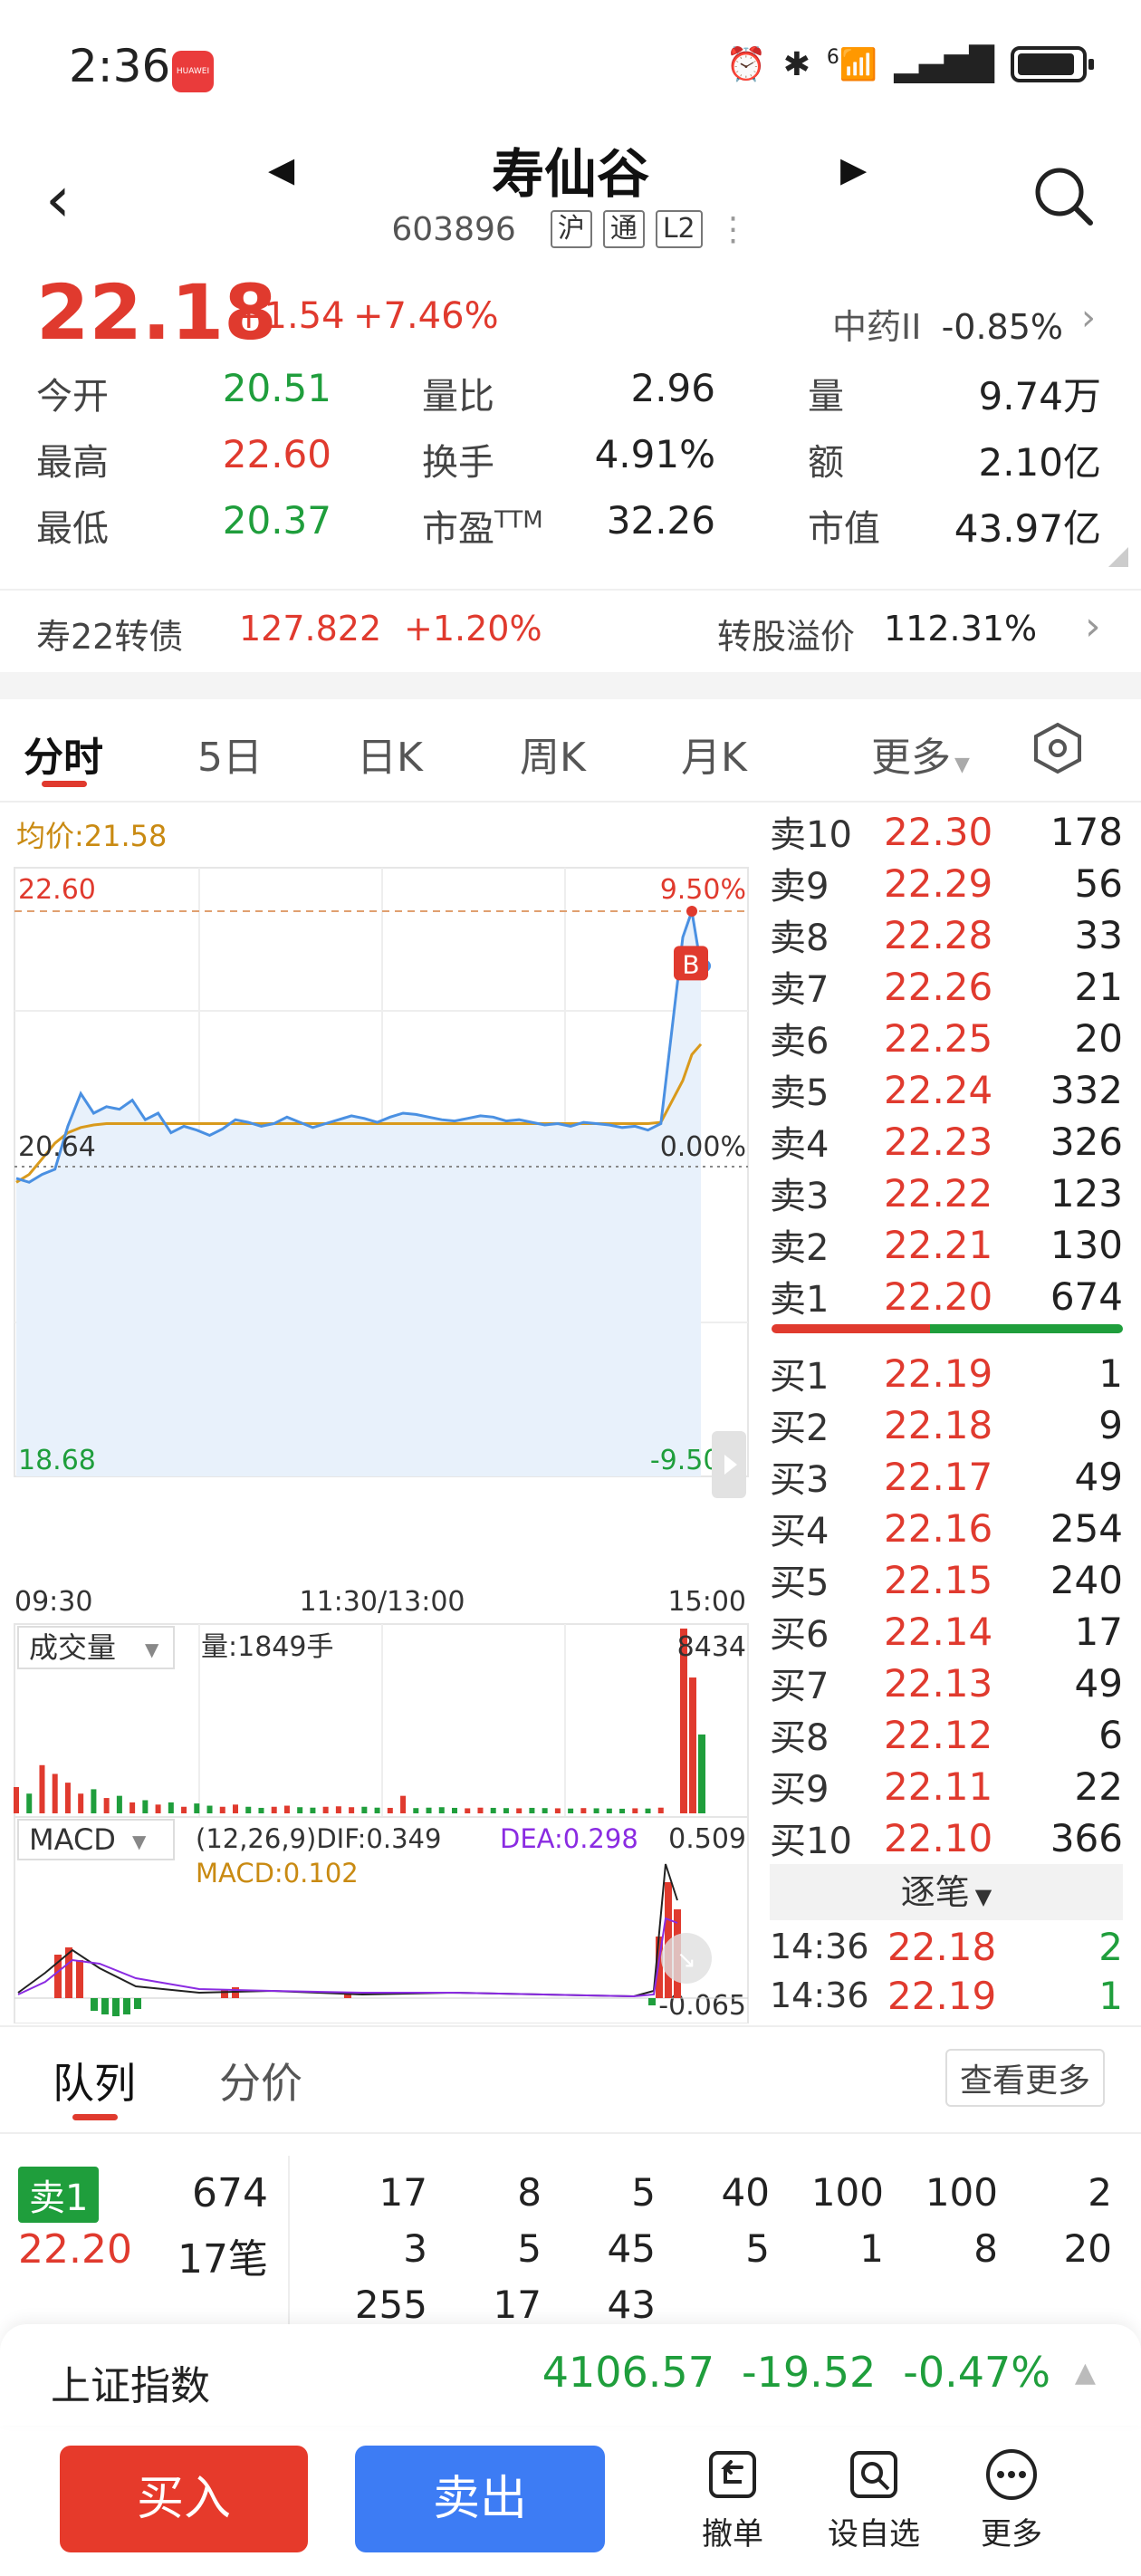  I want to click on sector-info: 中药II -0.85%, so click(948, 324).